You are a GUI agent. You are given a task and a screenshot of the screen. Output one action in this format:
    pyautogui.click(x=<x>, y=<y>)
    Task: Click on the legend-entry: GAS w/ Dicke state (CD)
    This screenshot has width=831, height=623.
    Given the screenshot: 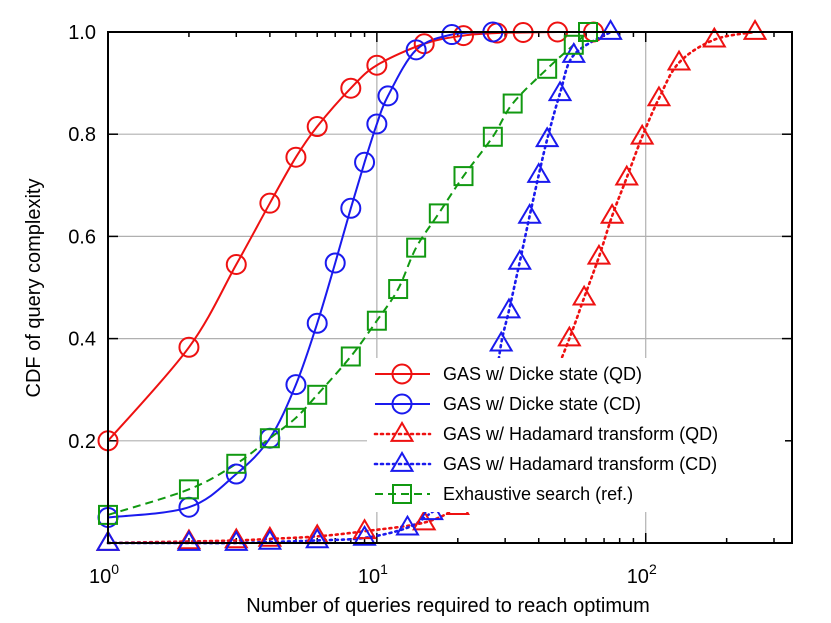 What is the action you would take?
    pyautogui.click(x=508, y=404)
    